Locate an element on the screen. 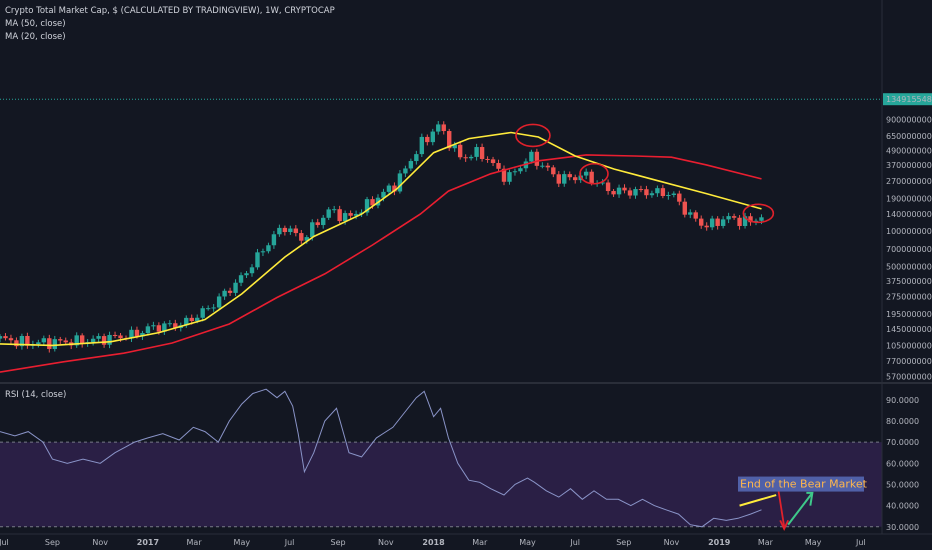 The height and width of the screenshot is (550, 932). annotation-note-text: End of the Bear Market is located at coordinates (804, 484).